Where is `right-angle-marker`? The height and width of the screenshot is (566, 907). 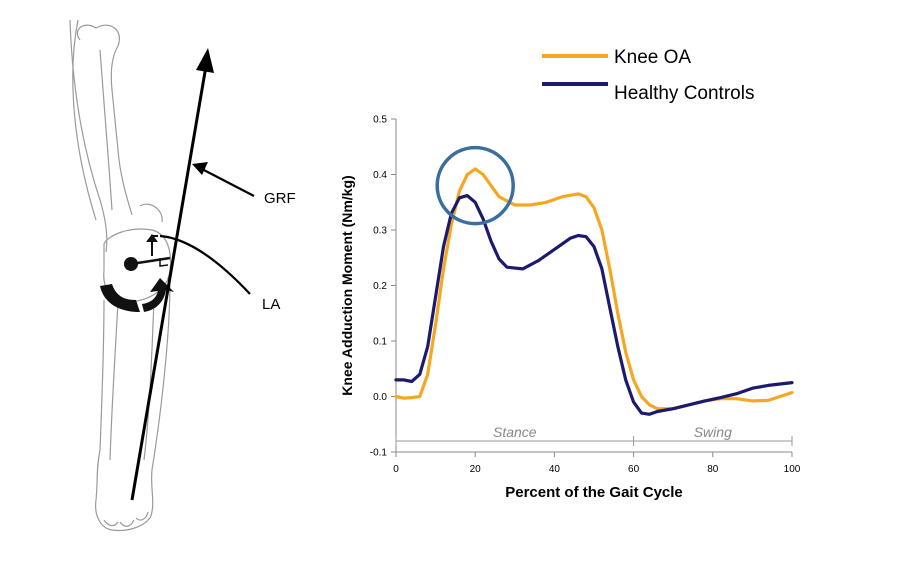
right-angle-marker is located at coordinates (164, 262).